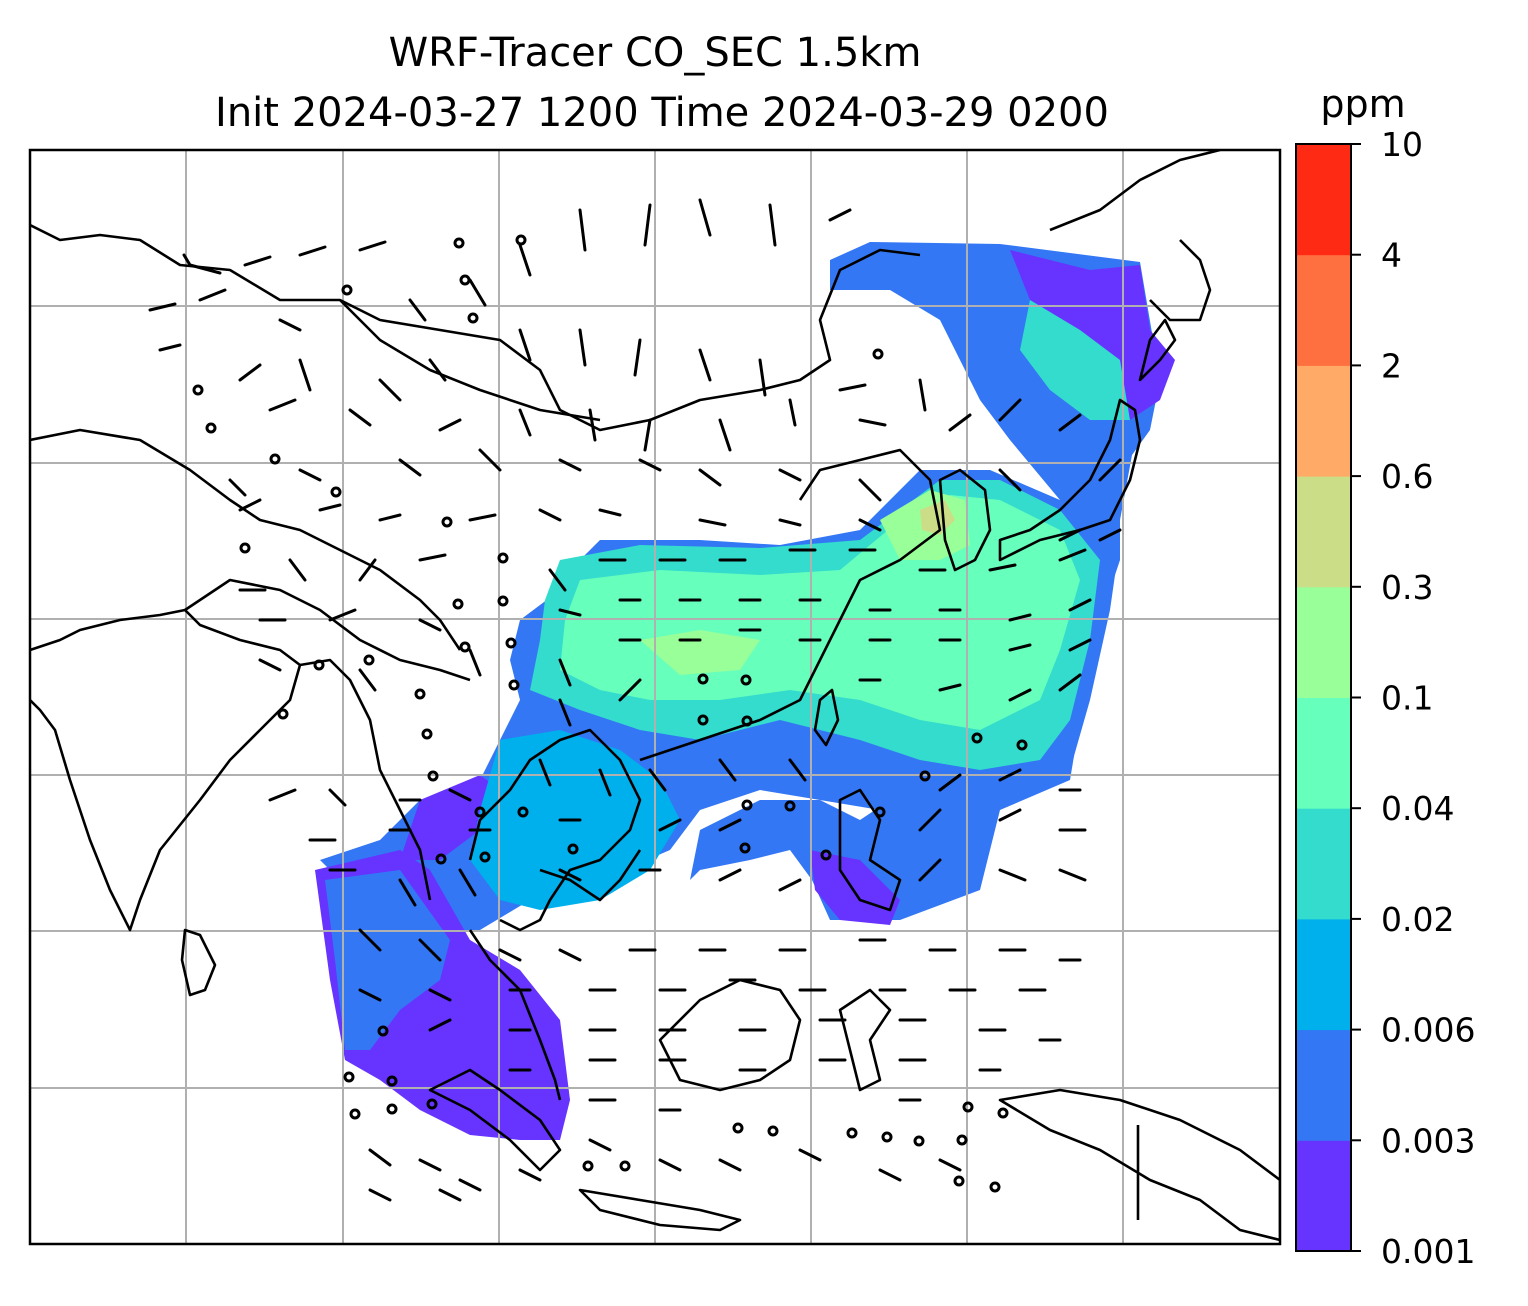  Describe the element at coordinates (1407, 587) in the screenshot. I see `colorbar-tick-label: 0.3` at that location.